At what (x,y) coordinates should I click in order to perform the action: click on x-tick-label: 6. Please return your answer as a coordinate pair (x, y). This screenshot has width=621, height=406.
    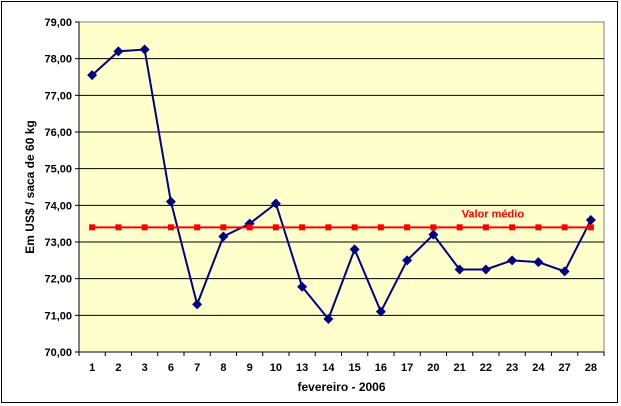
    Looking at the image, I should click on (171, 368).